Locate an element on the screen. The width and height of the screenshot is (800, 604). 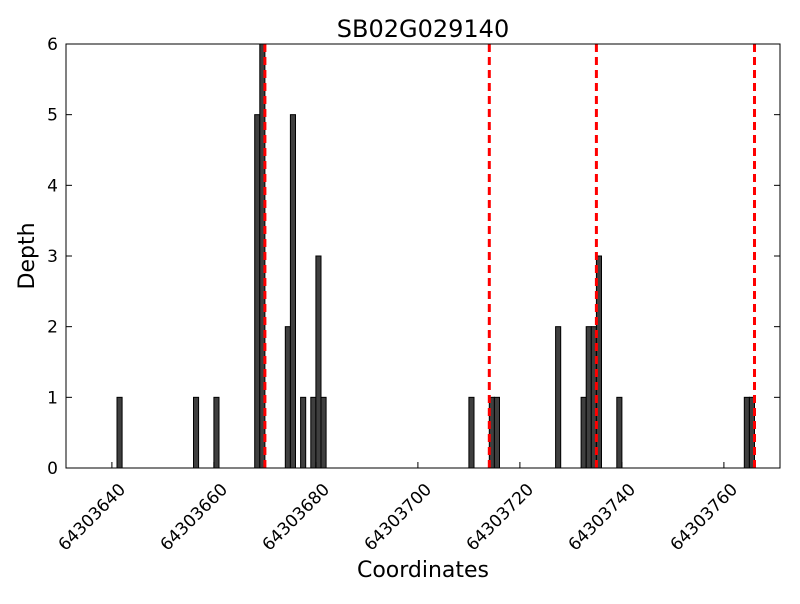
y-tick-label: 4 is located at coordinates (52, 186).